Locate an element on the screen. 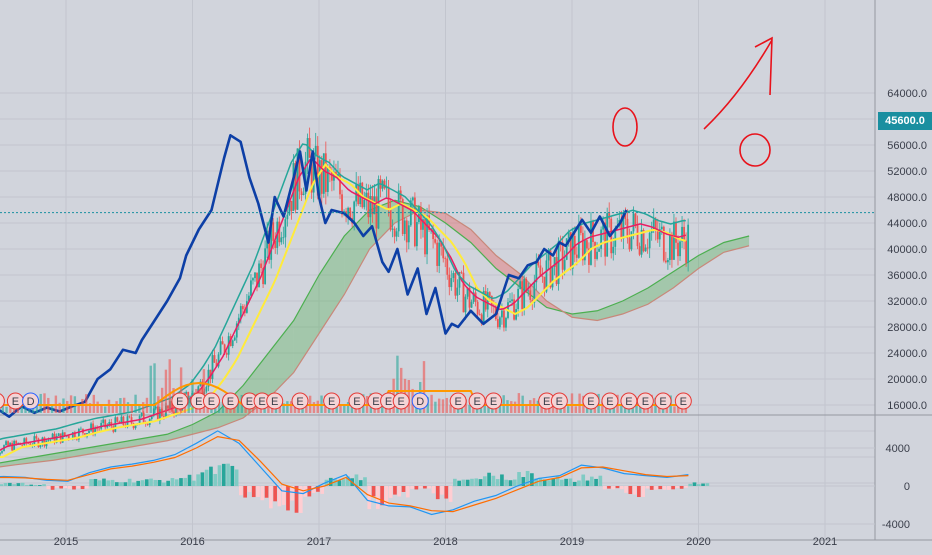 This screenshot has height=555, width=932. price-tick-label: 40000.0 is located at coordinates (907, 250).